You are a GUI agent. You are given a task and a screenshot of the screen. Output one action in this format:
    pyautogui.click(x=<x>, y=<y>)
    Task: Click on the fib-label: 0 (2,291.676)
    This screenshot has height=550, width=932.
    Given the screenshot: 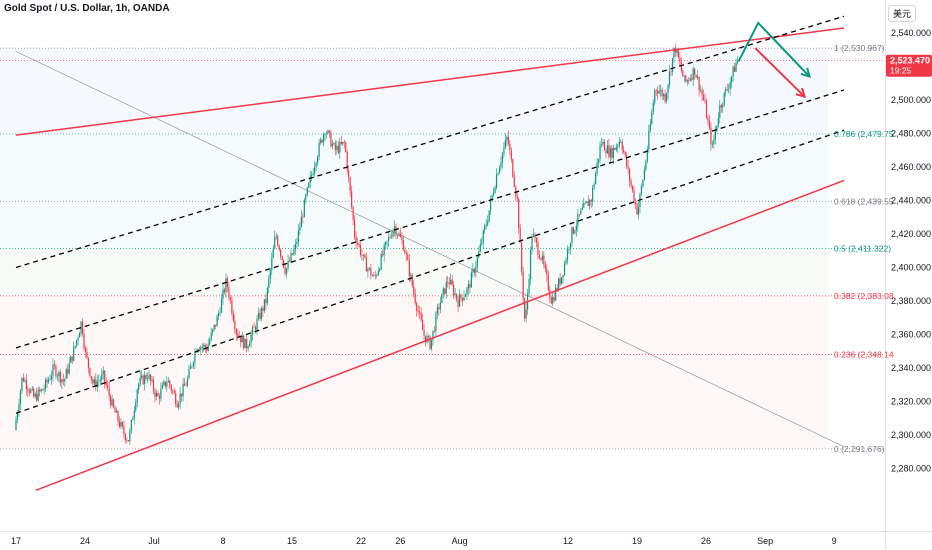 What is the action you would take?
    pyautogui.click(x=859, y=449)
    